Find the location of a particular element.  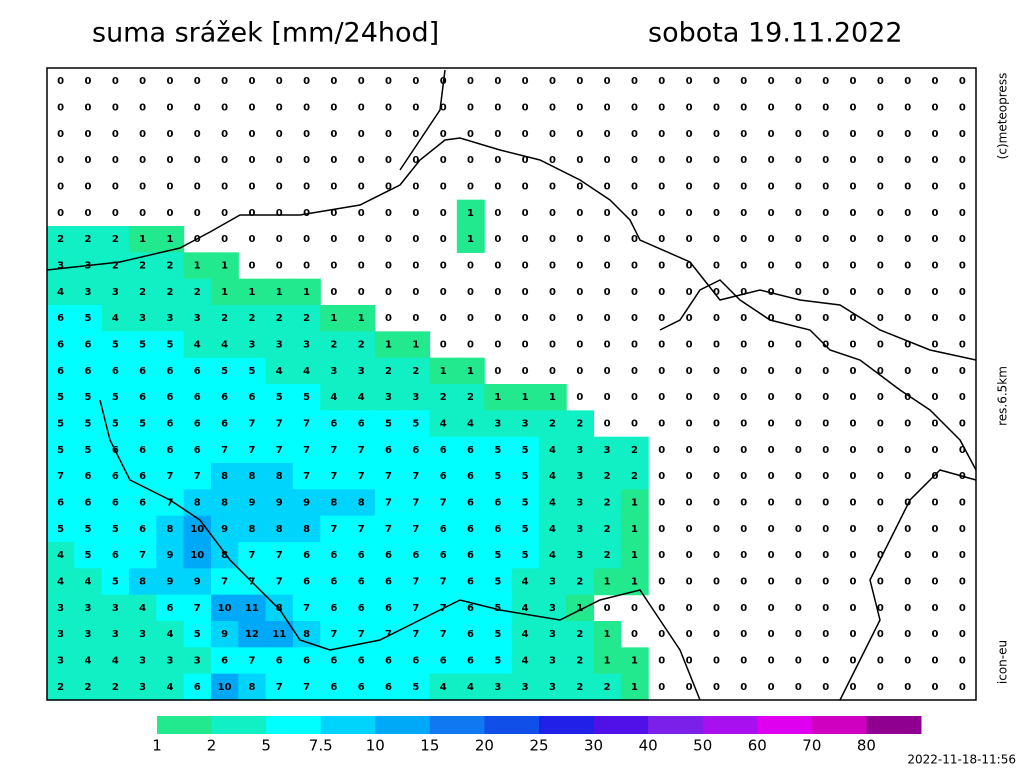

date: sobota 19.11.2022 is located at coordinates (775, 33).